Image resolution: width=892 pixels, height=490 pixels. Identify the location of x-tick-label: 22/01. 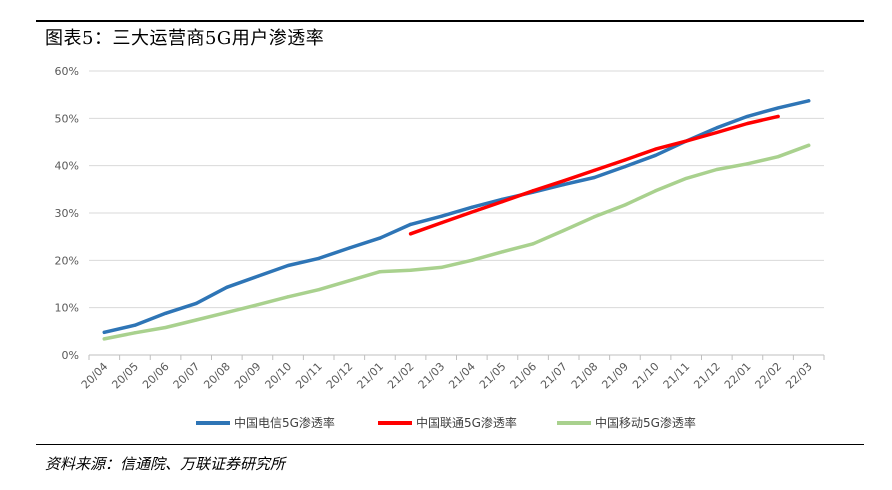
(738, 376).